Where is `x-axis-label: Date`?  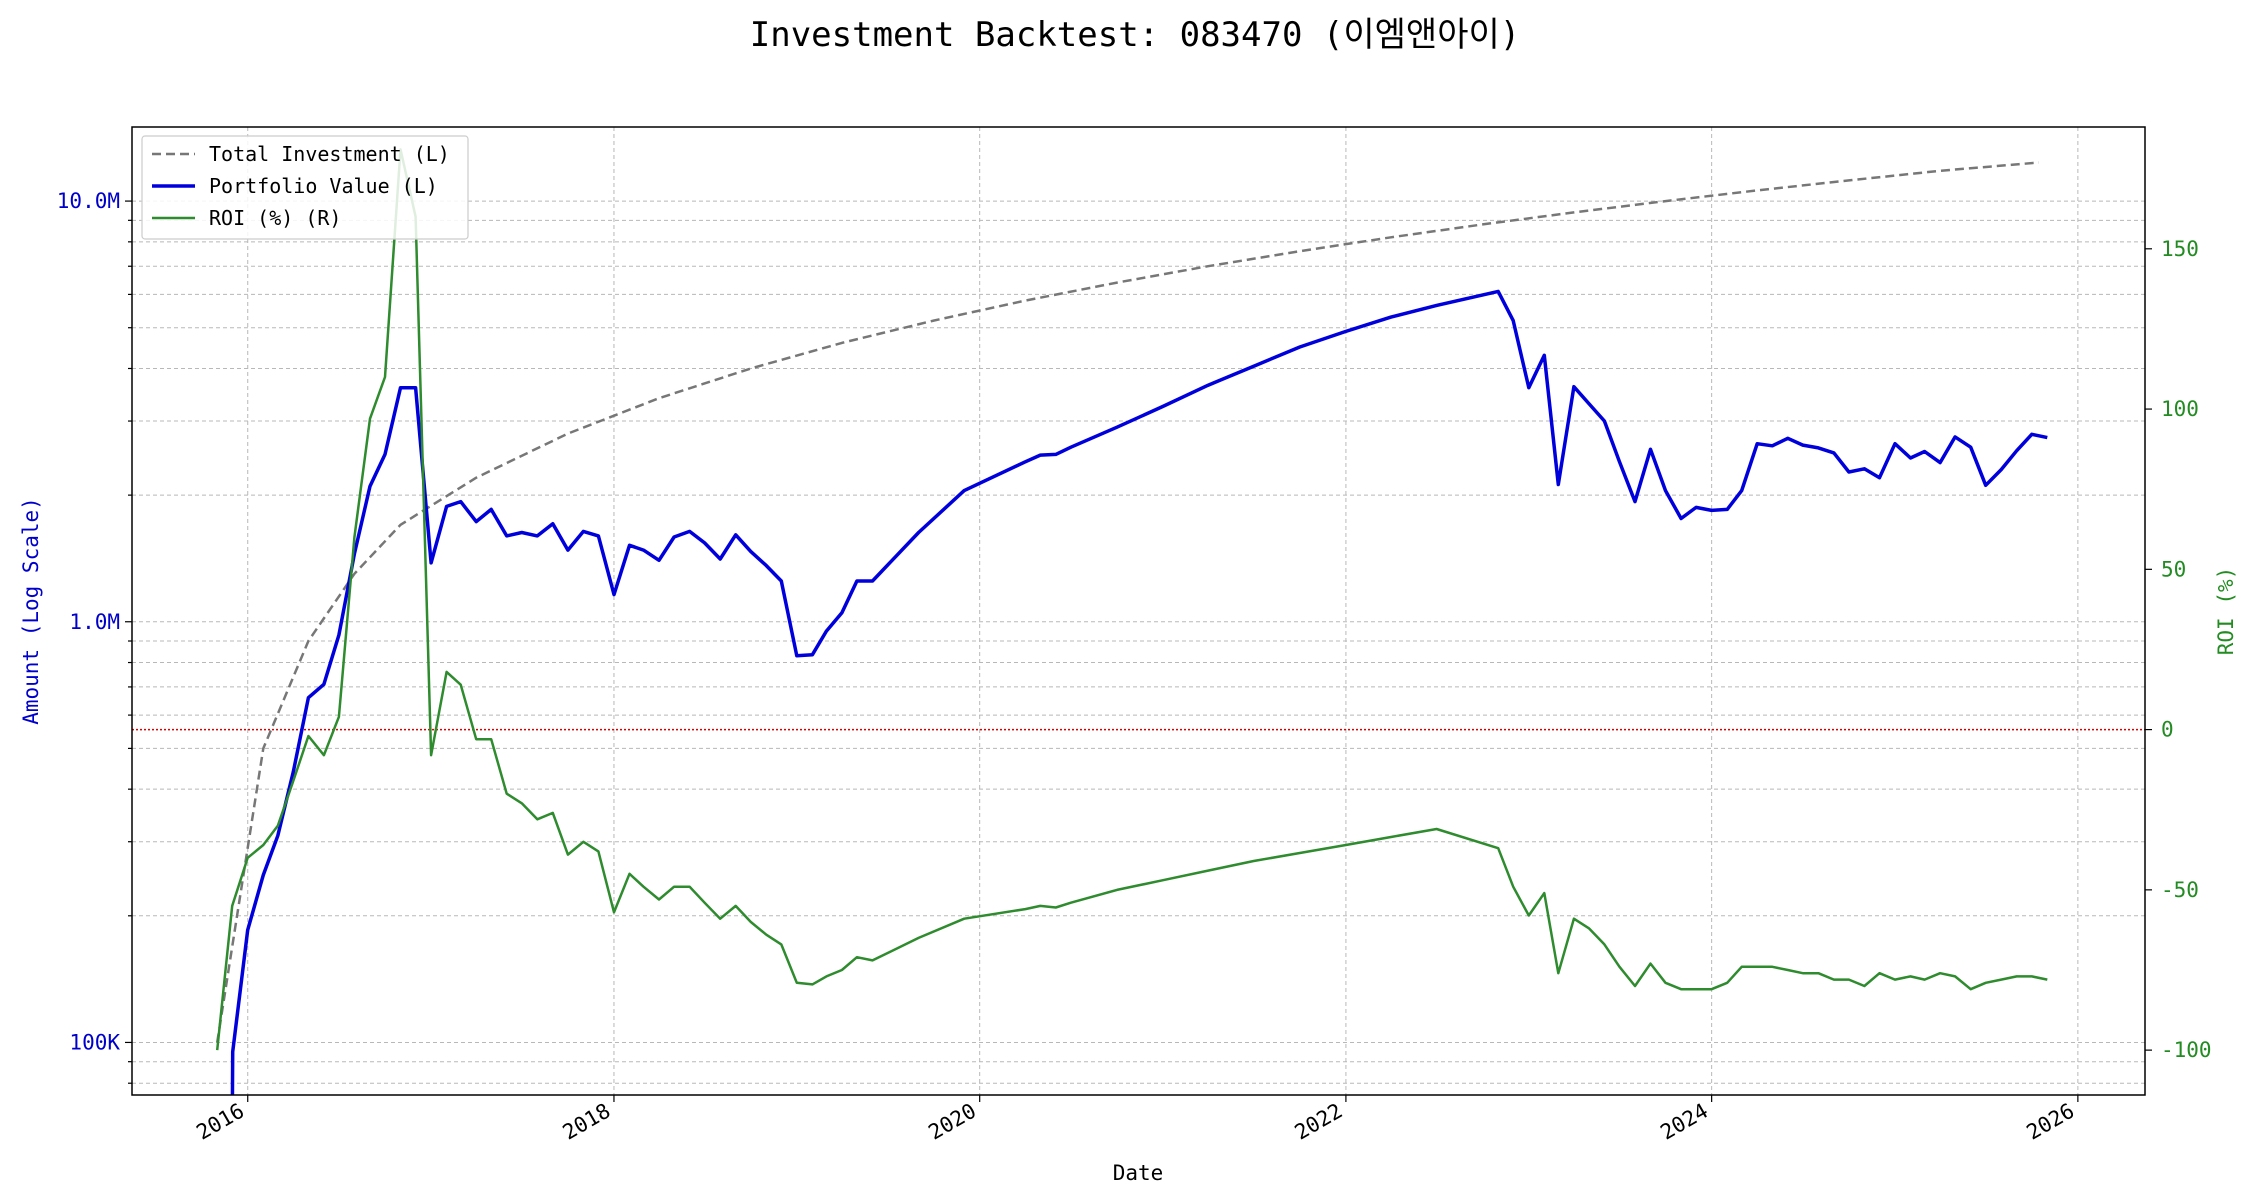 x-axis-label: Date is located at coordinates (1138, 1173).